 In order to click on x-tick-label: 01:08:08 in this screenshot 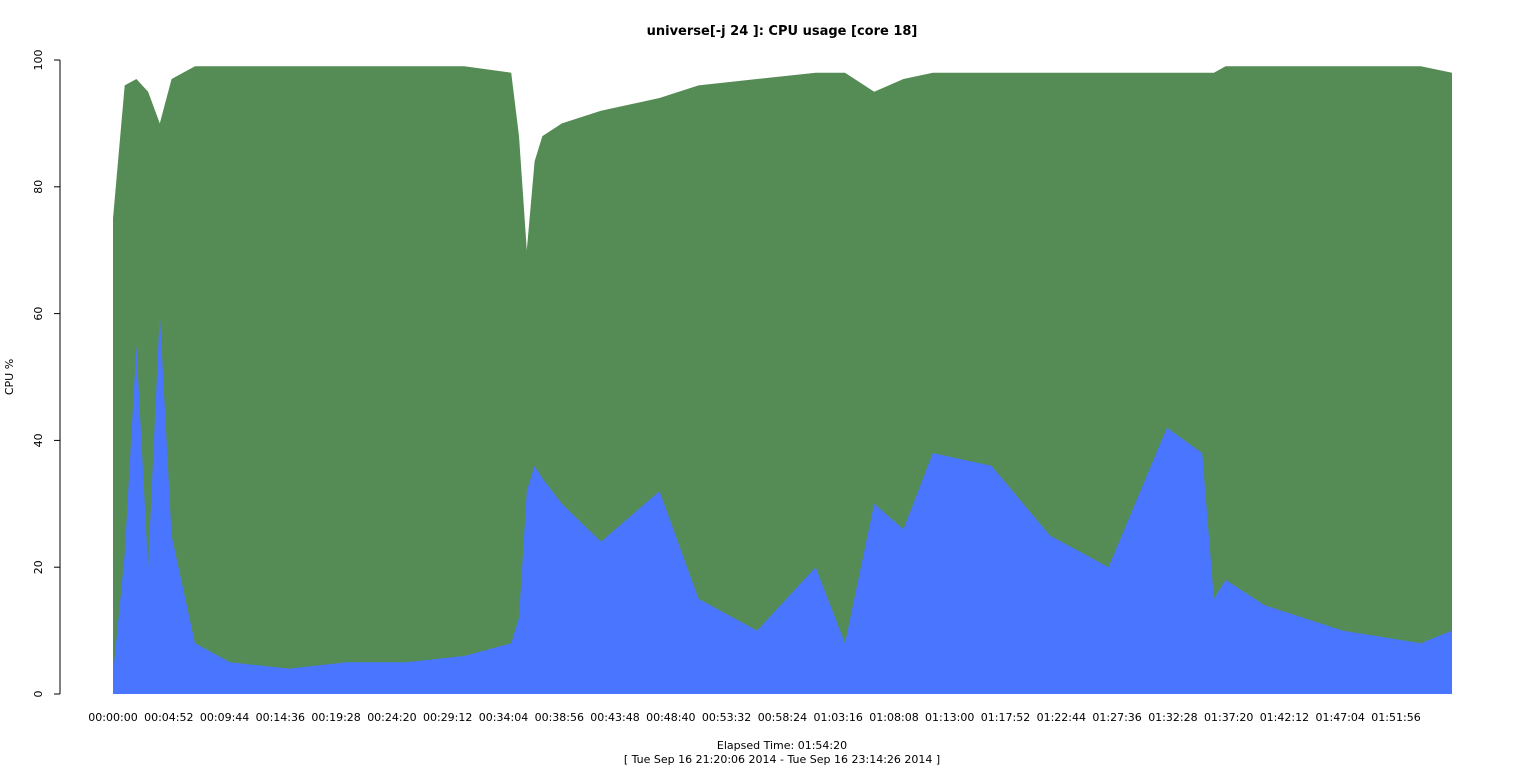, I will do `click(893, 717)`.